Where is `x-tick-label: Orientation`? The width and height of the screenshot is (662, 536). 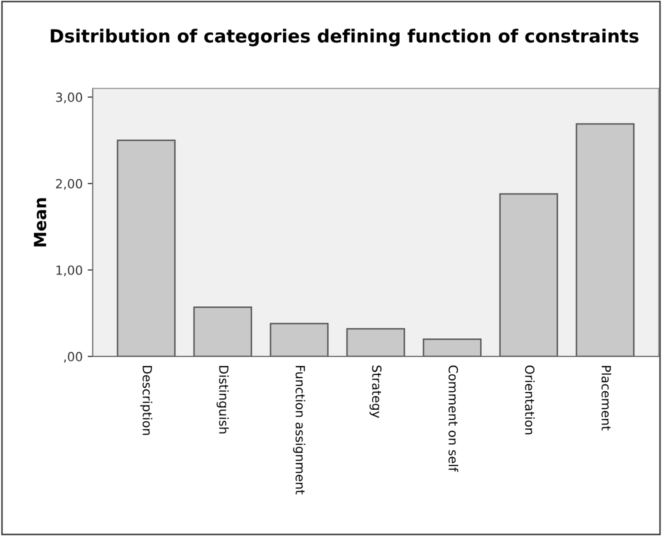 x-tick-label: Orientation is located at coordinates (530, 399).